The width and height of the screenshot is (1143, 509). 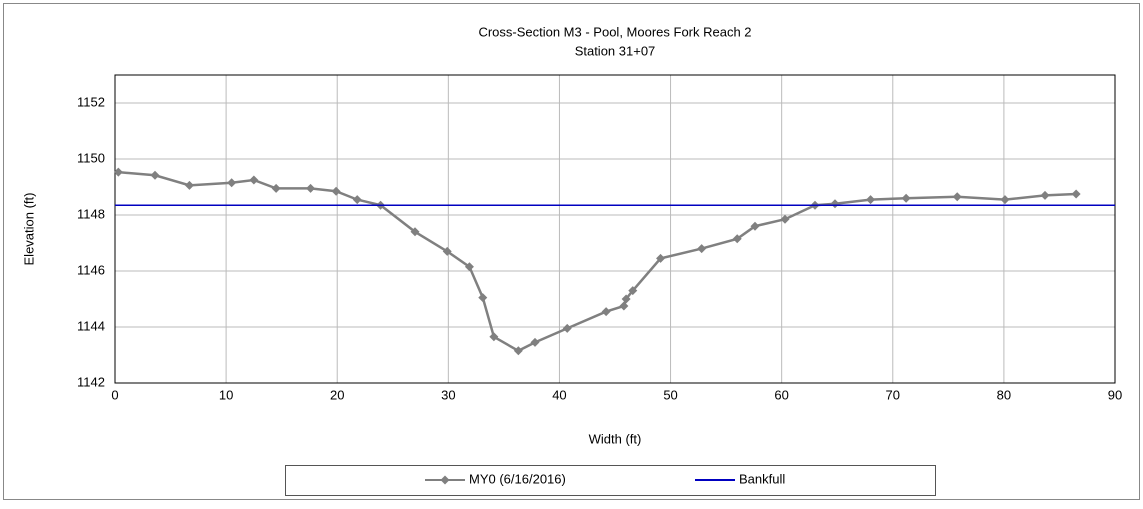 I want to click on chart-subtitle: Station 31+07, so click(x=615, y=50).